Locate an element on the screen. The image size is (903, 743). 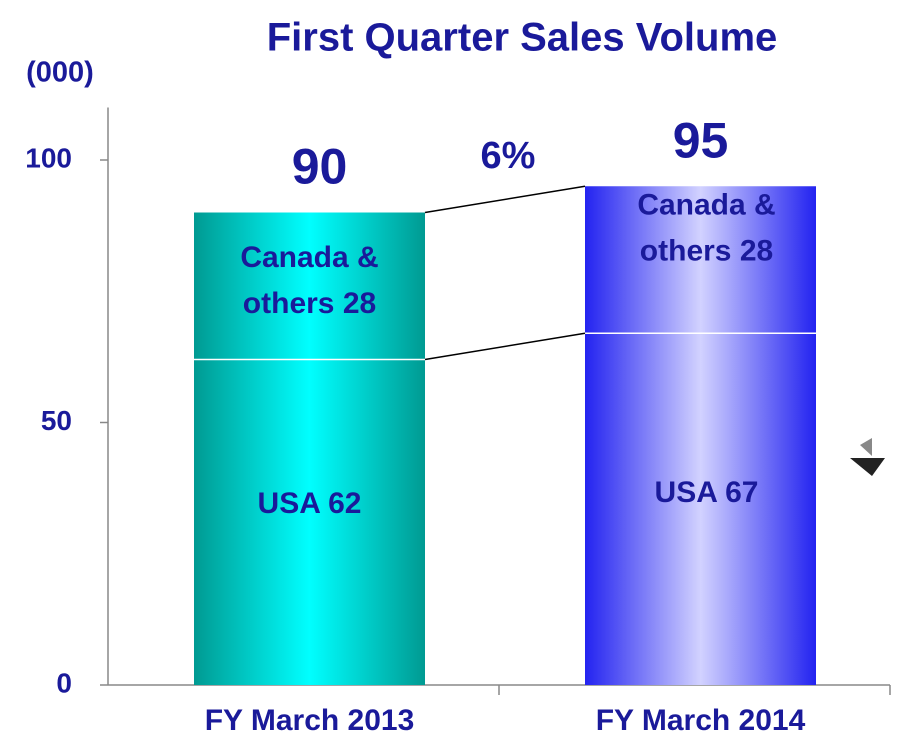
total-label: 90 is located at coordinates (320, 167).